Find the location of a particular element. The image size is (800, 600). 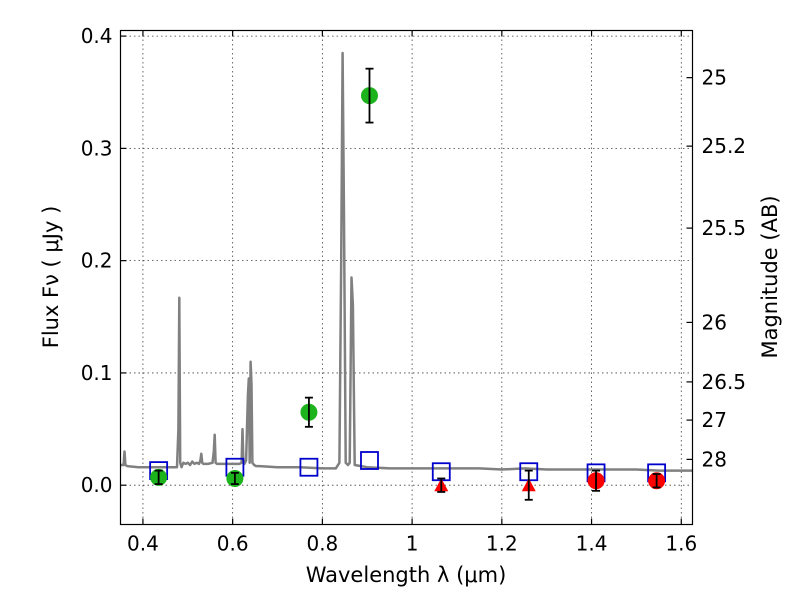

right-tick-label: 28 is located at coordinates (714, 459).